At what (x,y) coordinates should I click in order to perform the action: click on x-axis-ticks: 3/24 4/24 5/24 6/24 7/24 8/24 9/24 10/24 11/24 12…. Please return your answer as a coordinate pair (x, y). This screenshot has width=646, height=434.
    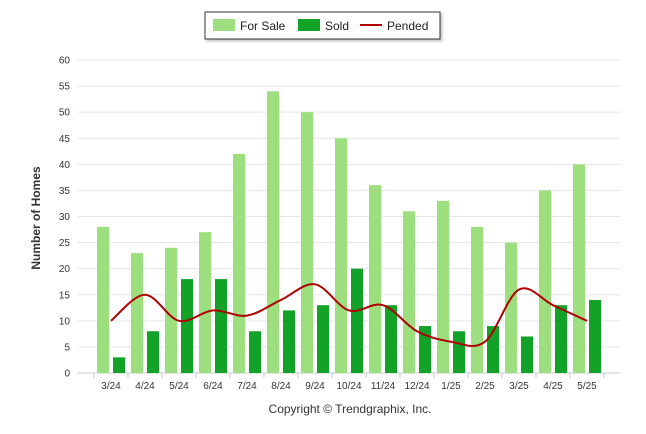
    Looking at the image, I should click on (349, 382).